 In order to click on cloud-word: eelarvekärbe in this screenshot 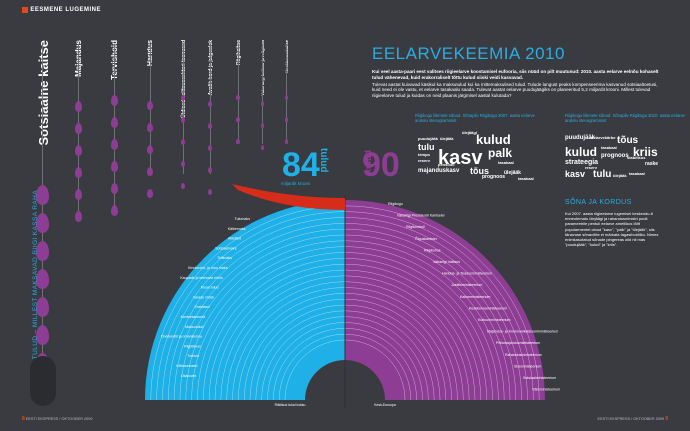, I will do `click(603, 137)`.